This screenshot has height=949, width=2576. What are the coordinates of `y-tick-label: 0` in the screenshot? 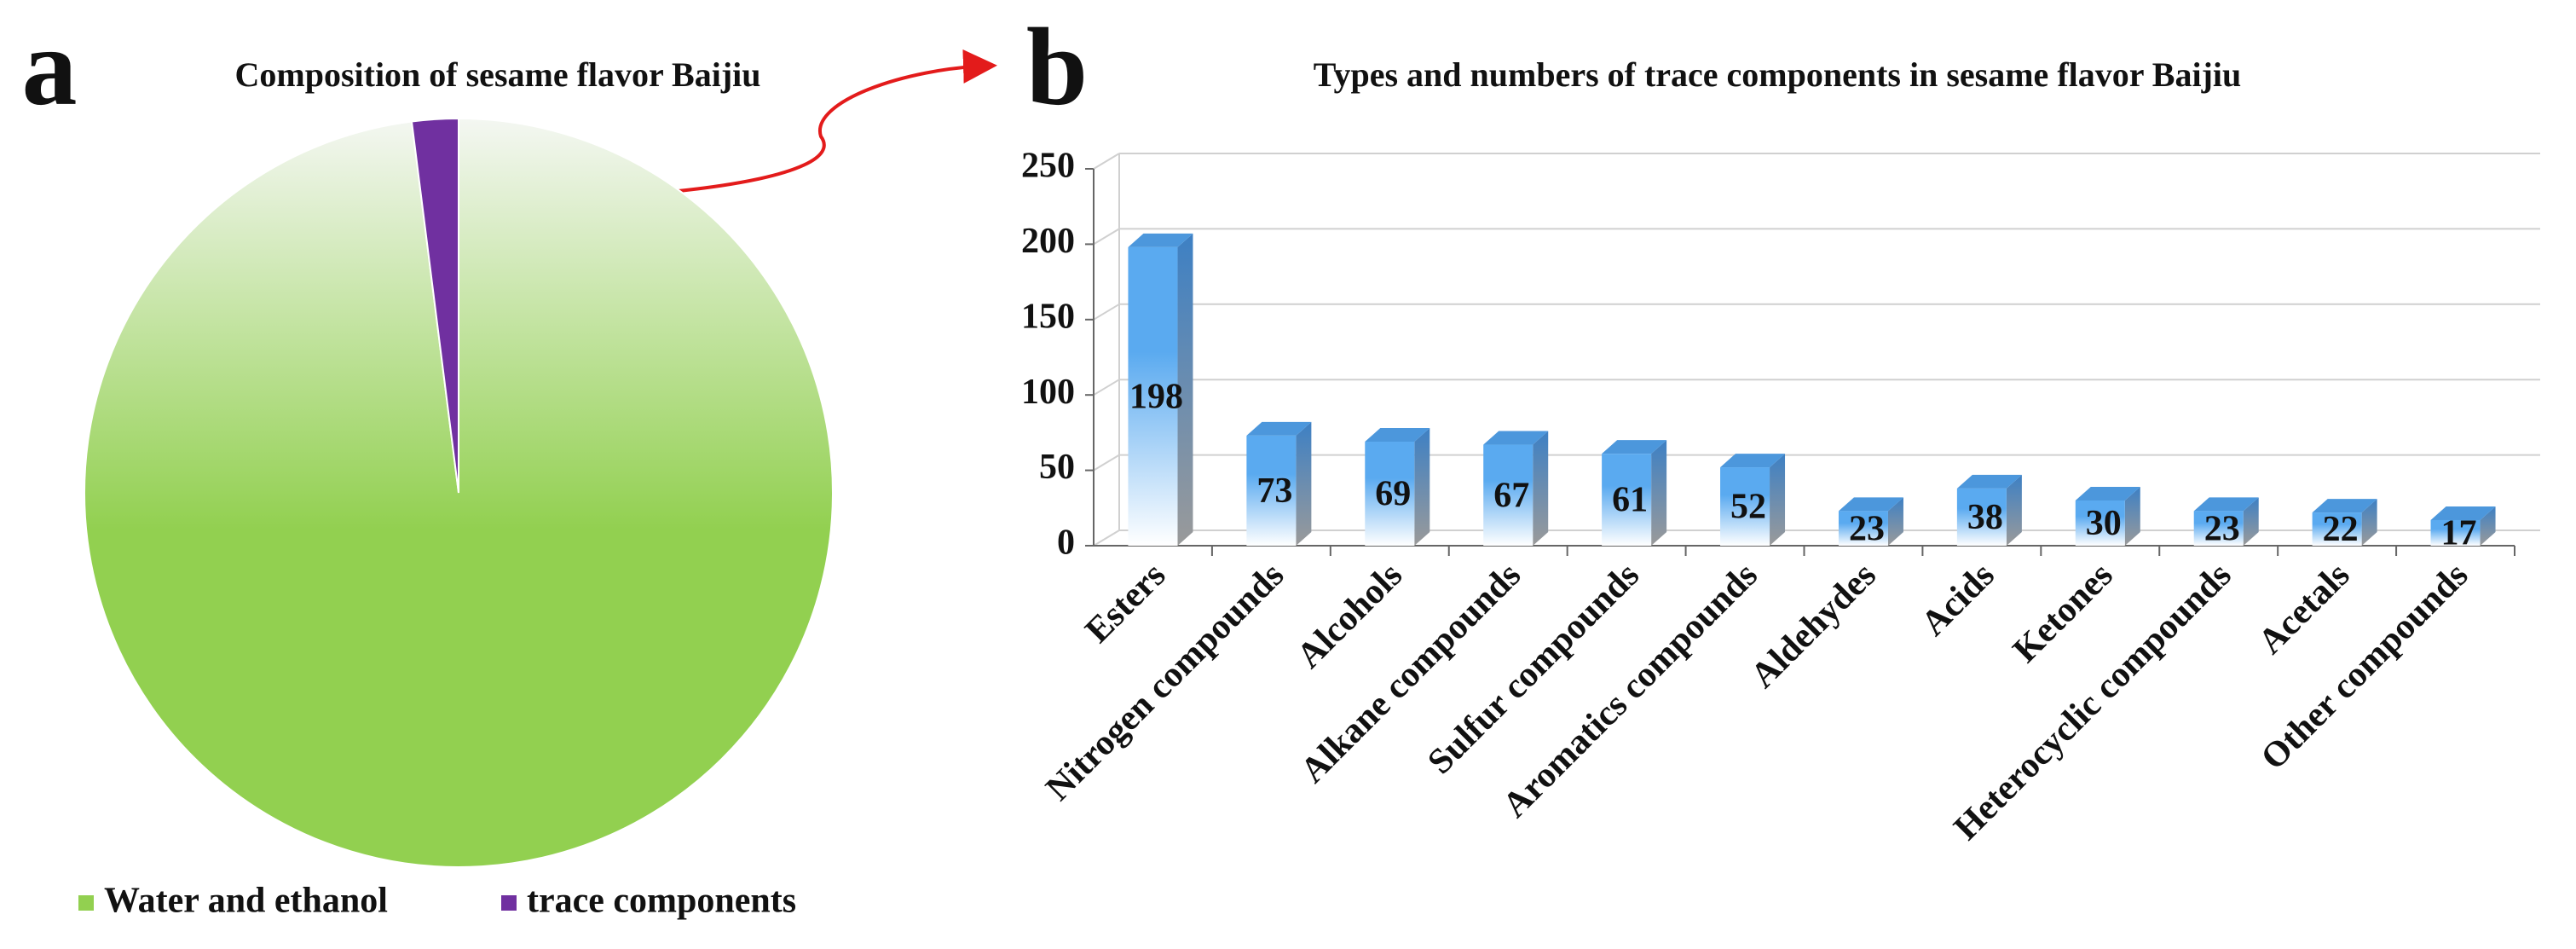 It's located at (1066, 544).